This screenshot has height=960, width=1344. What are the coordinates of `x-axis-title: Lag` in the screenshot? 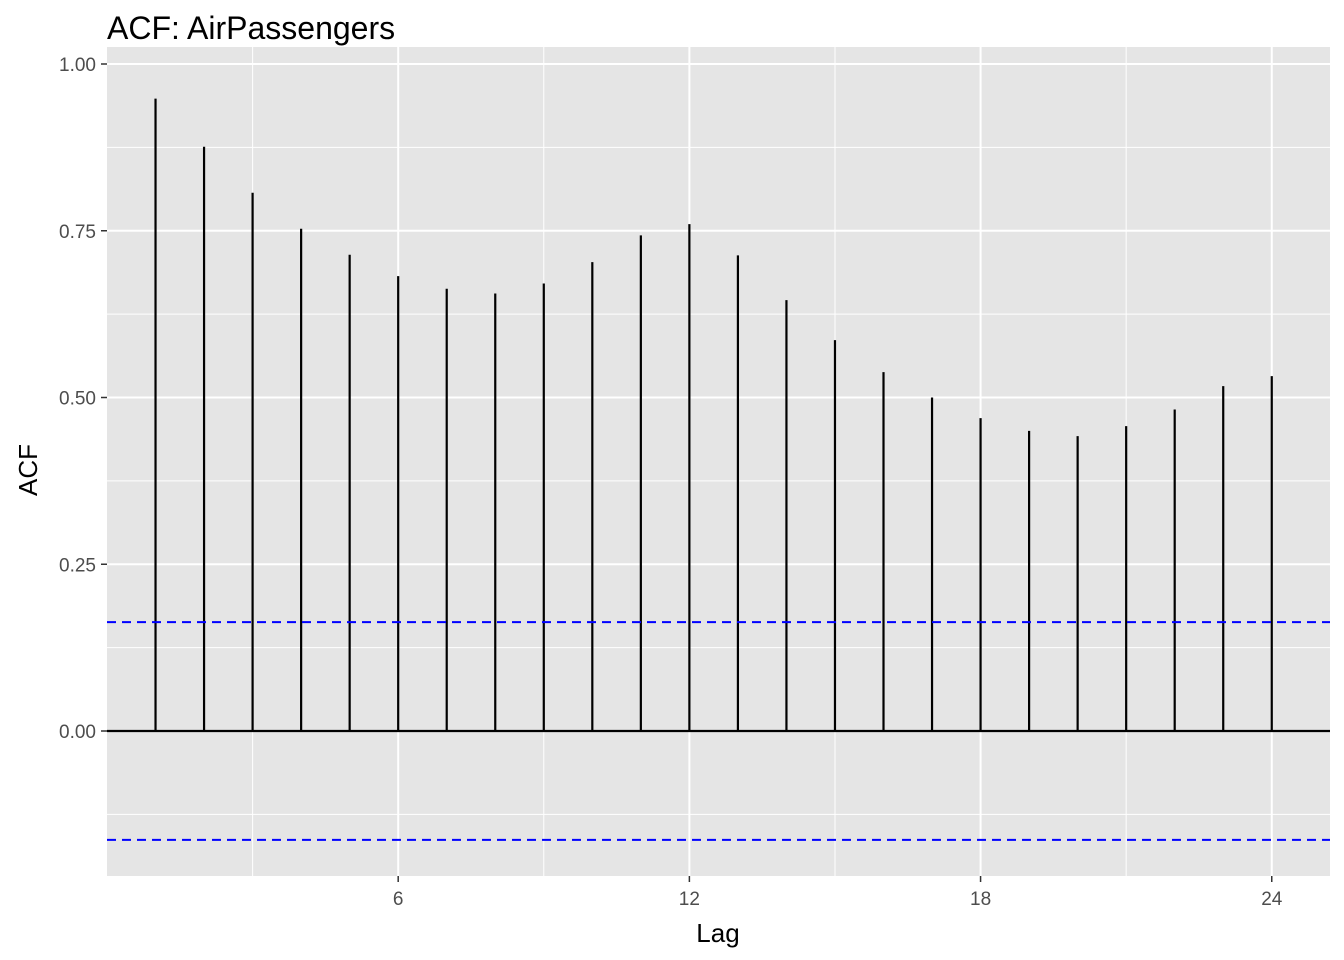 It's located at (717, 933).